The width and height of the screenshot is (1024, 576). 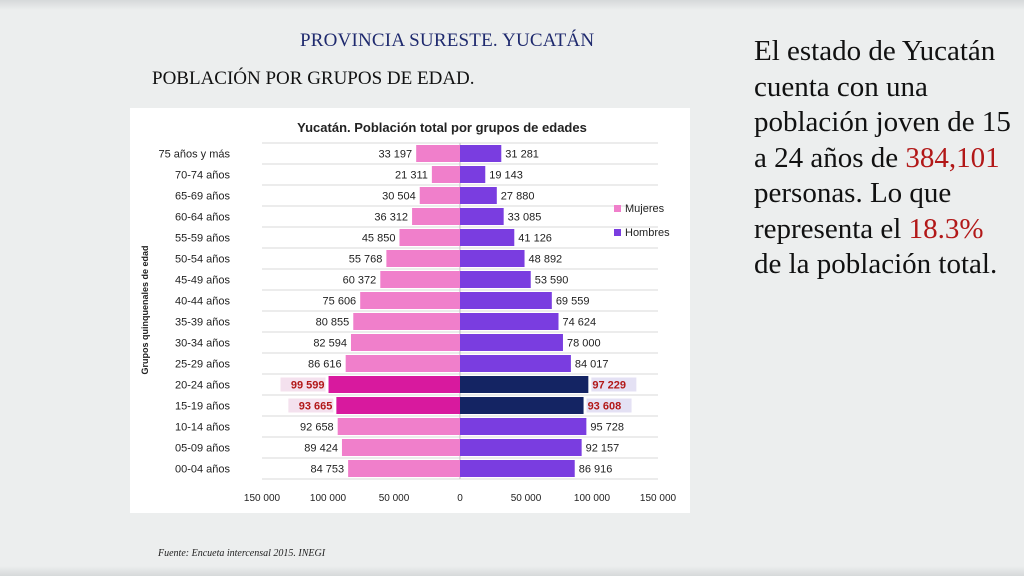 I want to click on category-label-40-44-a-os: 40-44 años, so click(x=203, y=302).